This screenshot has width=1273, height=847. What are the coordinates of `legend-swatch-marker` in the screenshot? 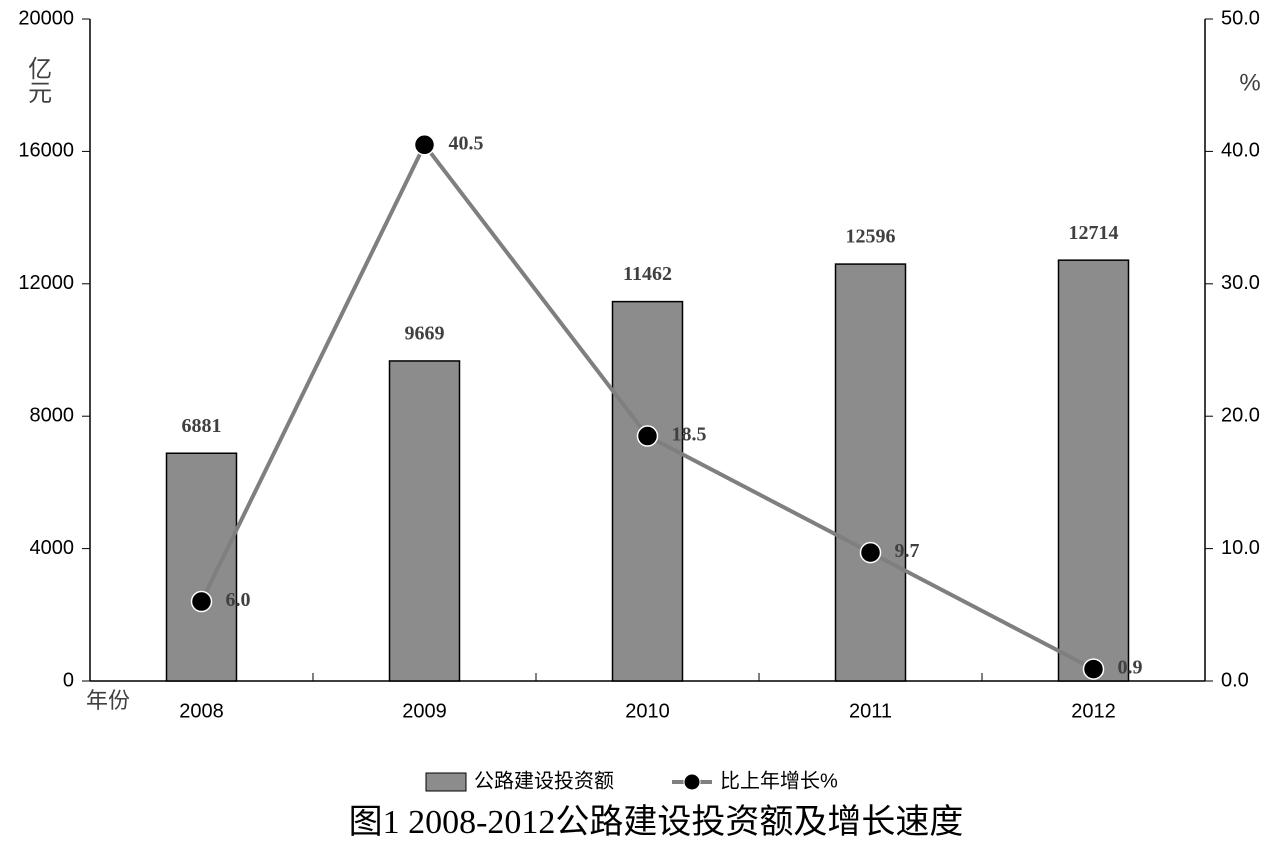 It's located at (692, 782).